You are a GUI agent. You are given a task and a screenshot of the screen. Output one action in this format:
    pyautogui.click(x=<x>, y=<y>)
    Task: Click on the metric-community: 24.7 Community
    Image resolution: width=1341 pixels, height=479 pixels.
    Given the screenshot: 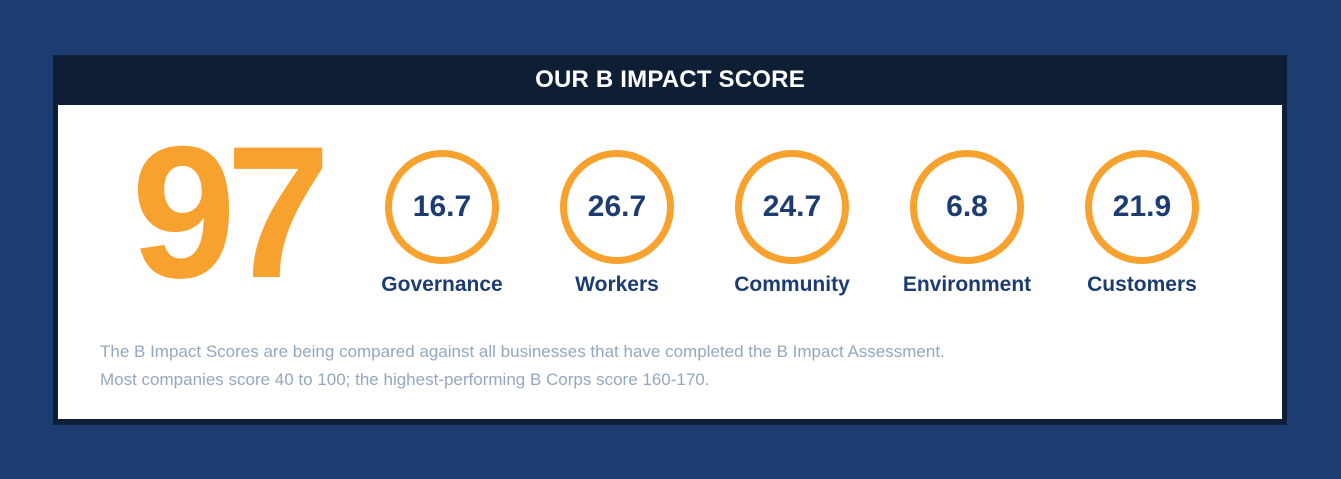 What is the action you would take?
    pyautogui.click(x=792, y=223)
    